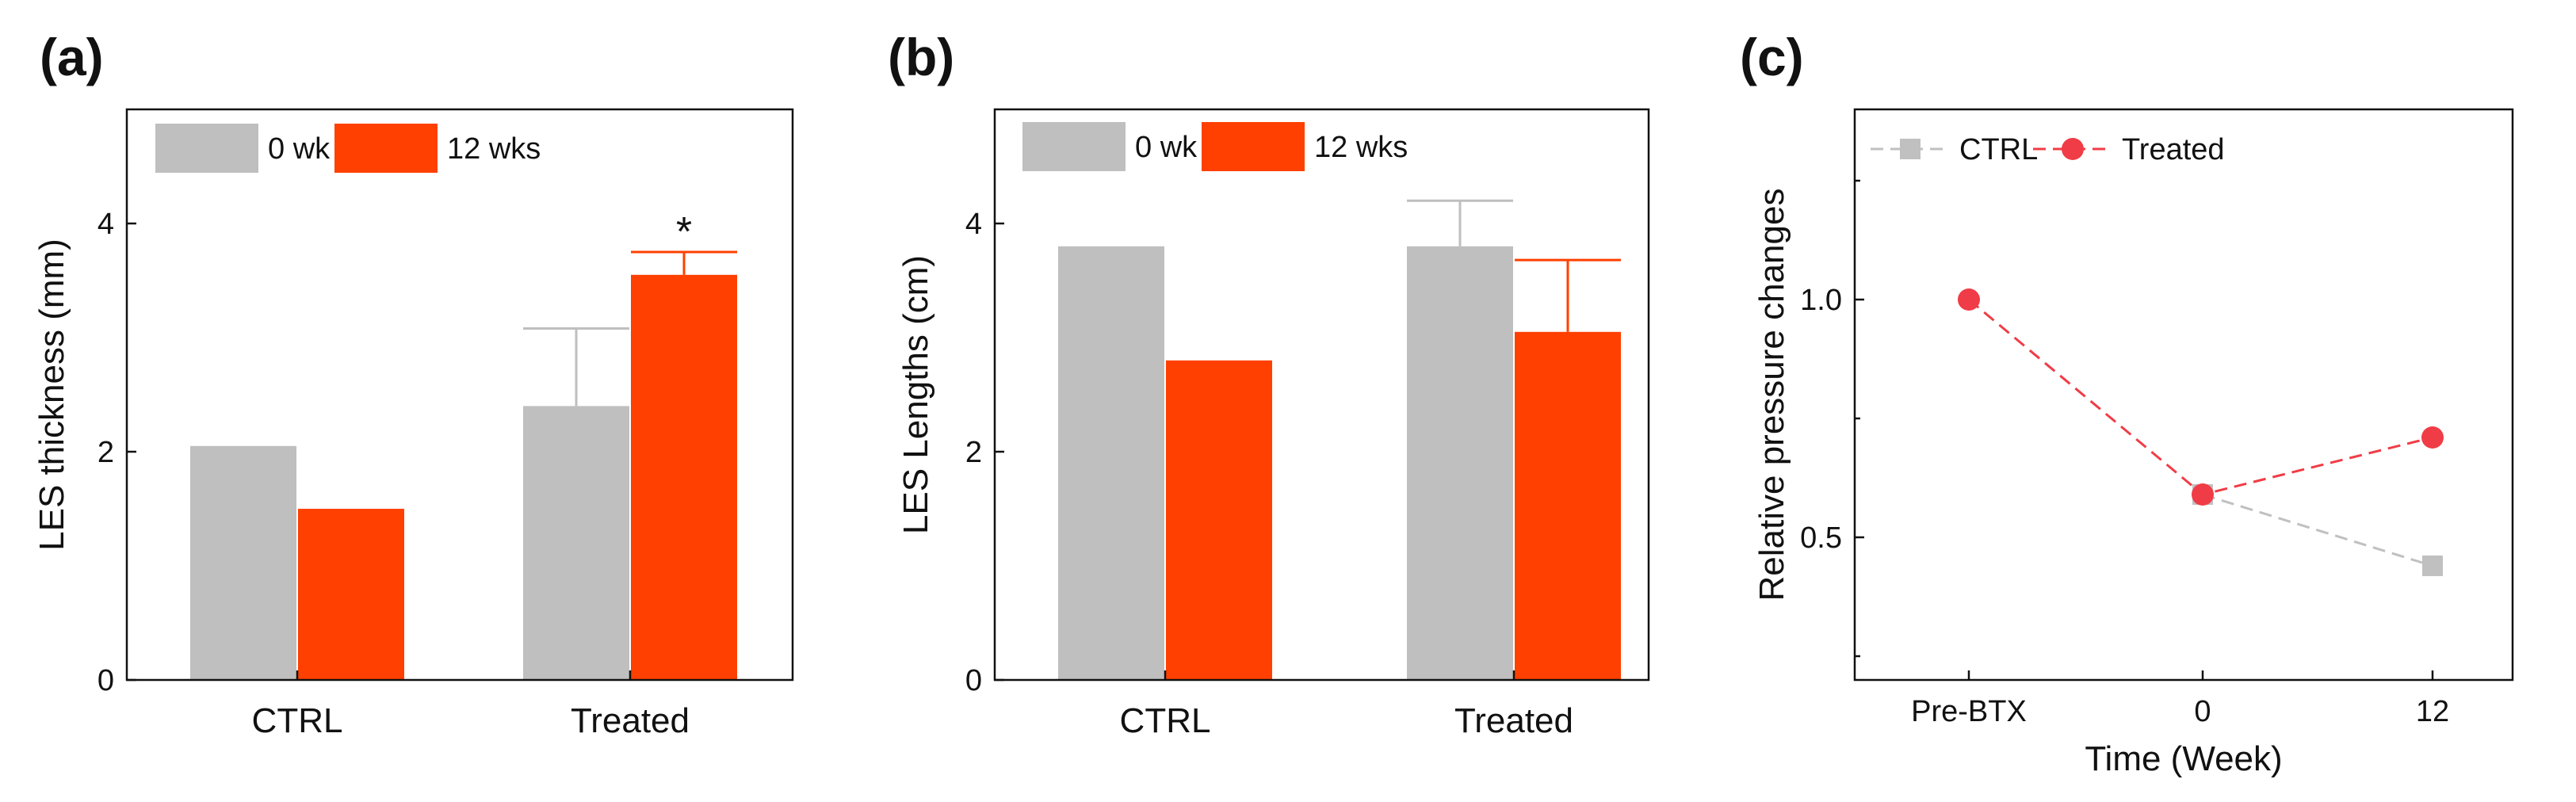  Describe the element at coordinates (1910, 149) in the screenshot. I see `chart2-legend-marker-ctrl` at that location.